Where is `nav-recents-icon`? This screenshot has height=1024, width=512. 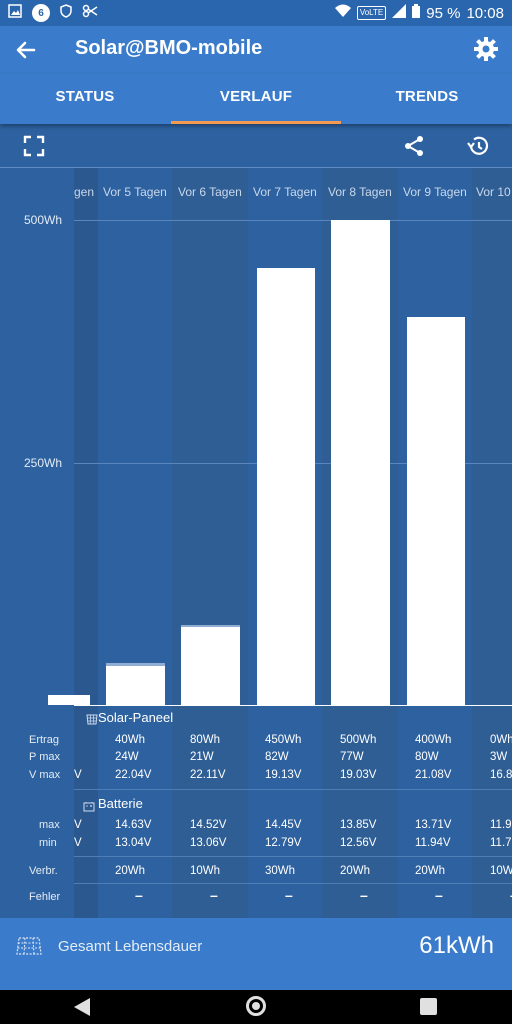
nav-recents-icon is located at coordinates (428, 1006).